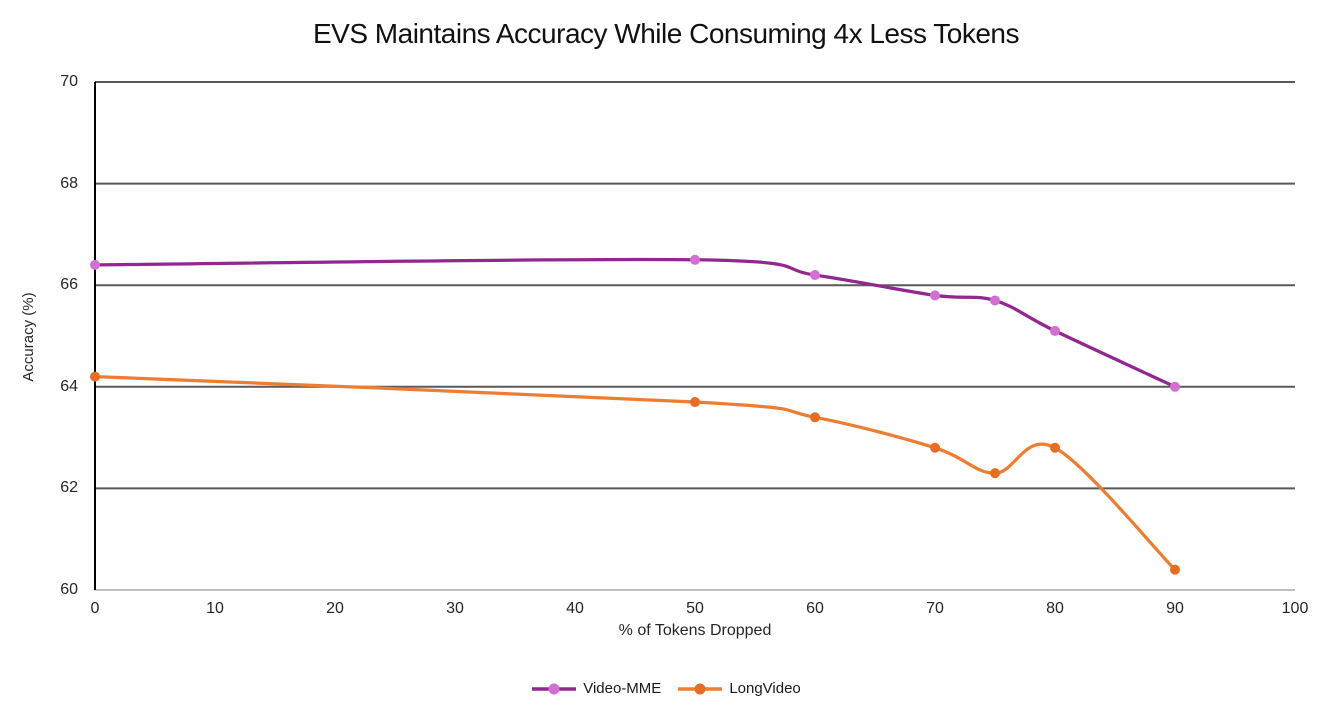  What do you see at coordinates (622, 688) in the screenshot?
I see `legend-label-video-mme: Video-MME` at bounding box center [622, 688].